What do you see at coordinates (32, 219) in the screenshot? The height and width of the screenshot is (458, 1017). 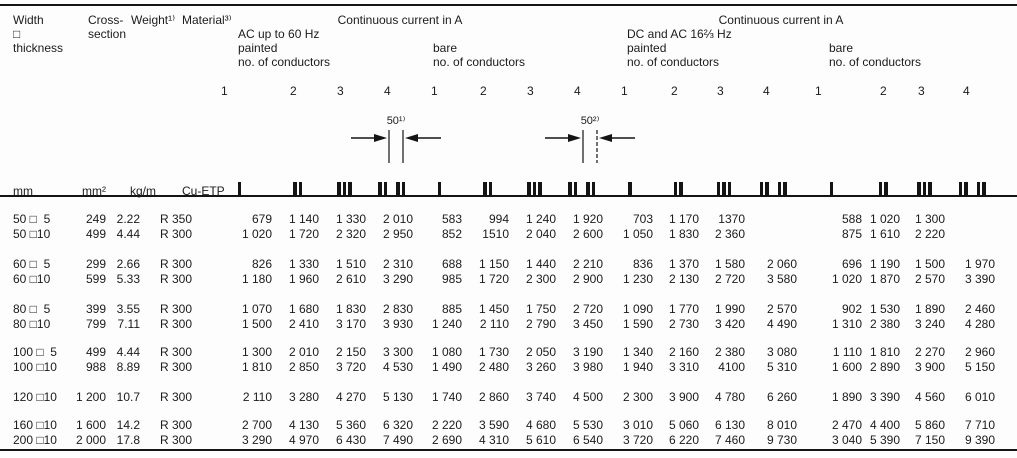 I see `size-cell: 50 □ 5` at bounding box center [32, 219].